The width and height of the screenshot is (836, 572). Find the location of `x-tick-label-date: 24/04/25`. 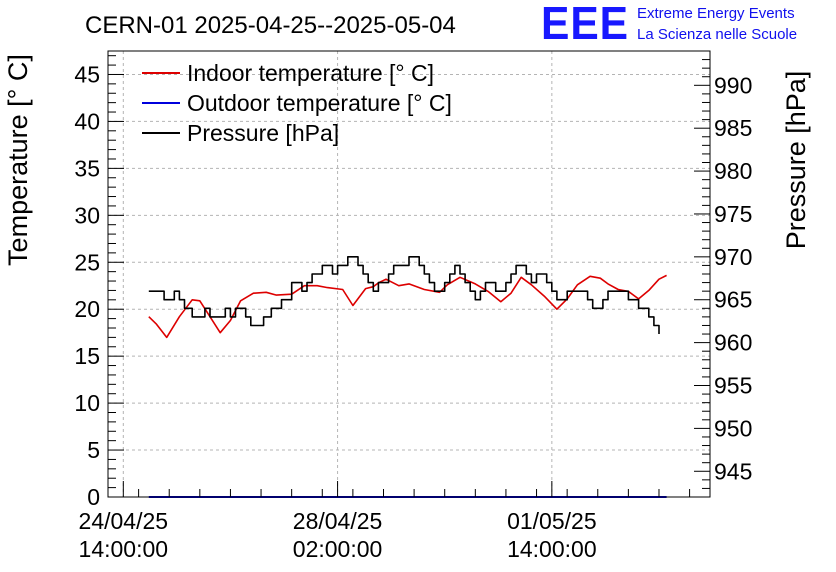

x-tick-label-date: 24/04/25 is located at coordinates (124, 521).